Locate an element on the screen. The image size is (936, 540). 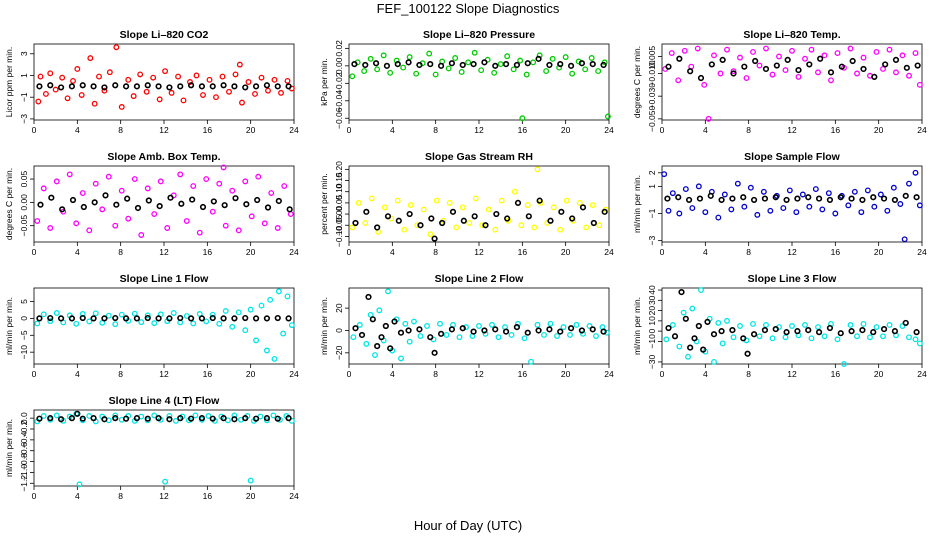
y-tick-label: 2 is located at coordinates (652, 172).